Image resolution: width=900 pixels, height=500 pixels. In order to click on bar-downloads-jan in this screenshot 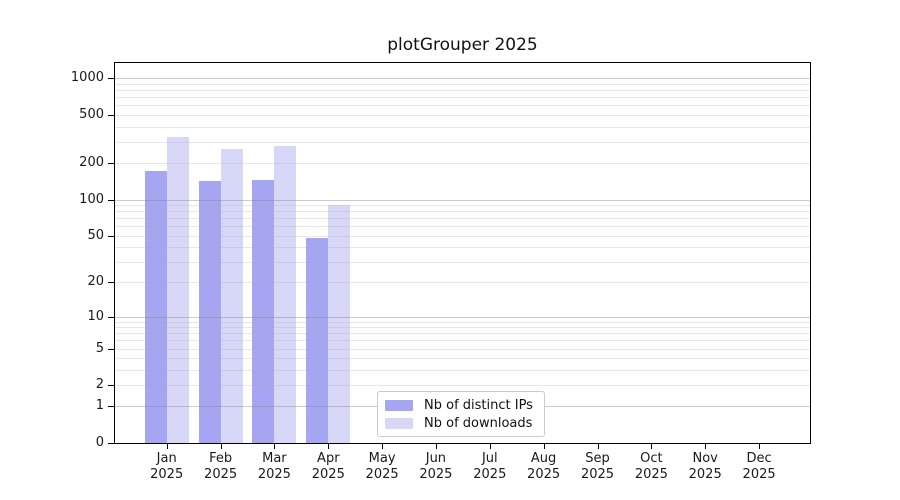, I will do `click(177, 290)`.